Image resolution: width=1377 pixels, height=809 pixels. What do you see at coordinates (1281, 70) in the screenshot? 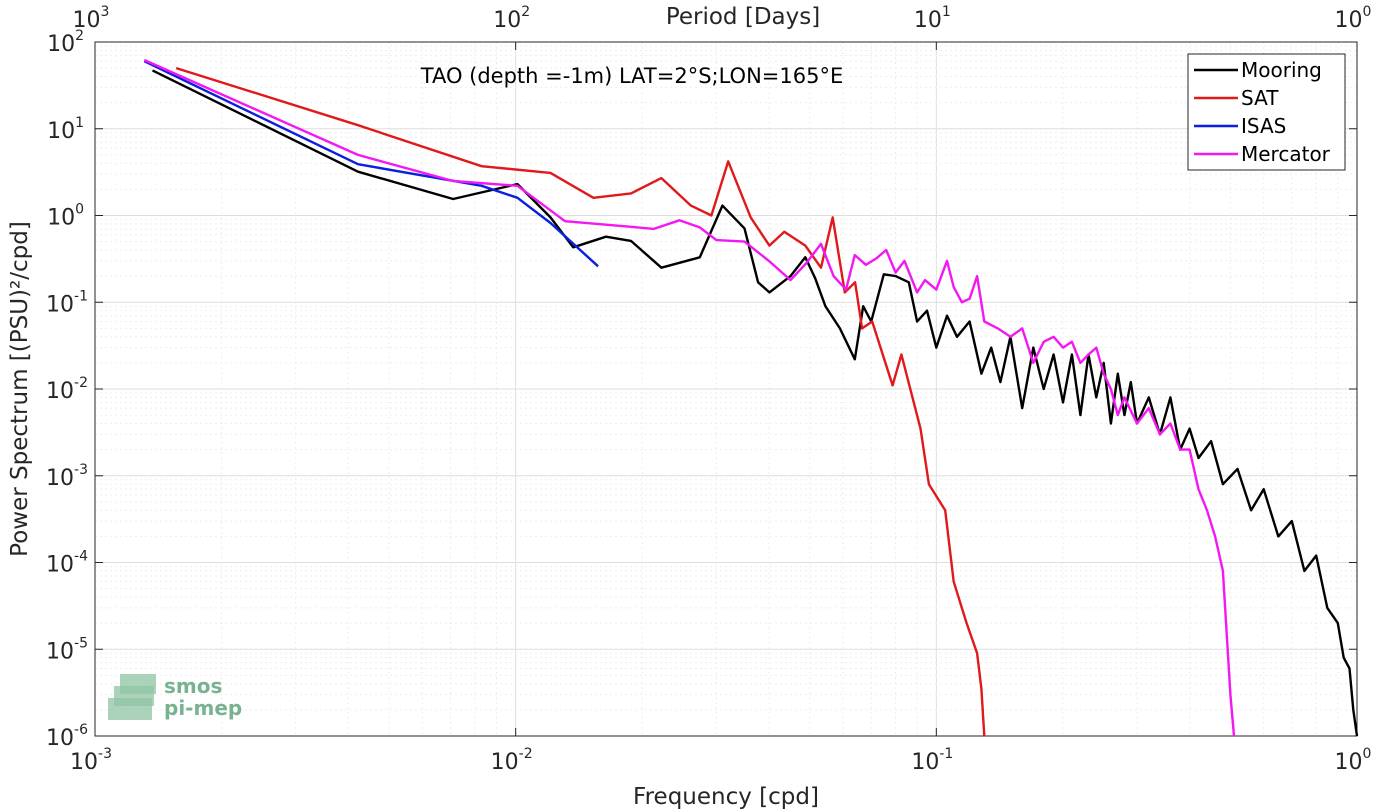
I see `legend-label-mooring: Mooring` at bounding box center [1281, 70].